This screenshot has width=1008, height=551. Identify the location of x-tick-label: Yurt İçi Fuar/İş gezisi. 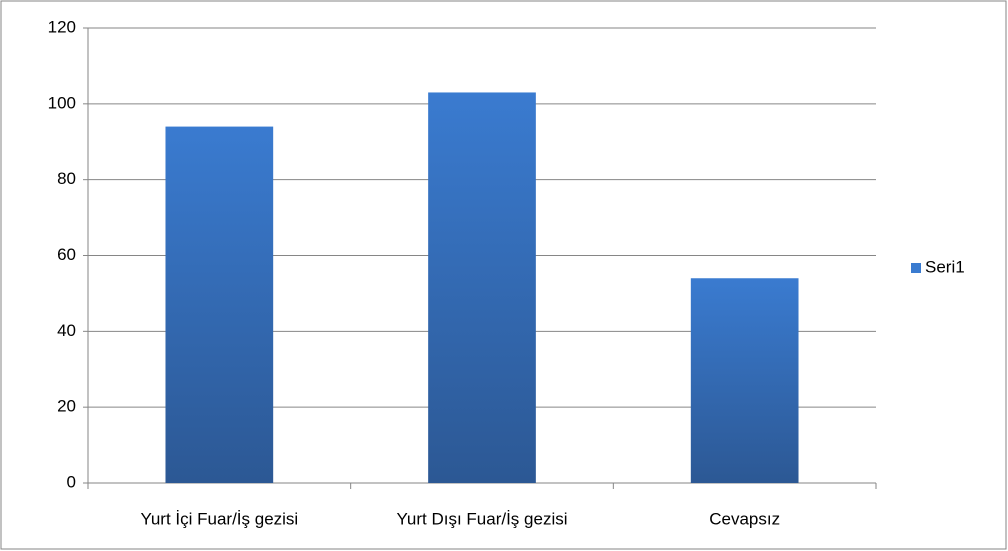
(219, 518).